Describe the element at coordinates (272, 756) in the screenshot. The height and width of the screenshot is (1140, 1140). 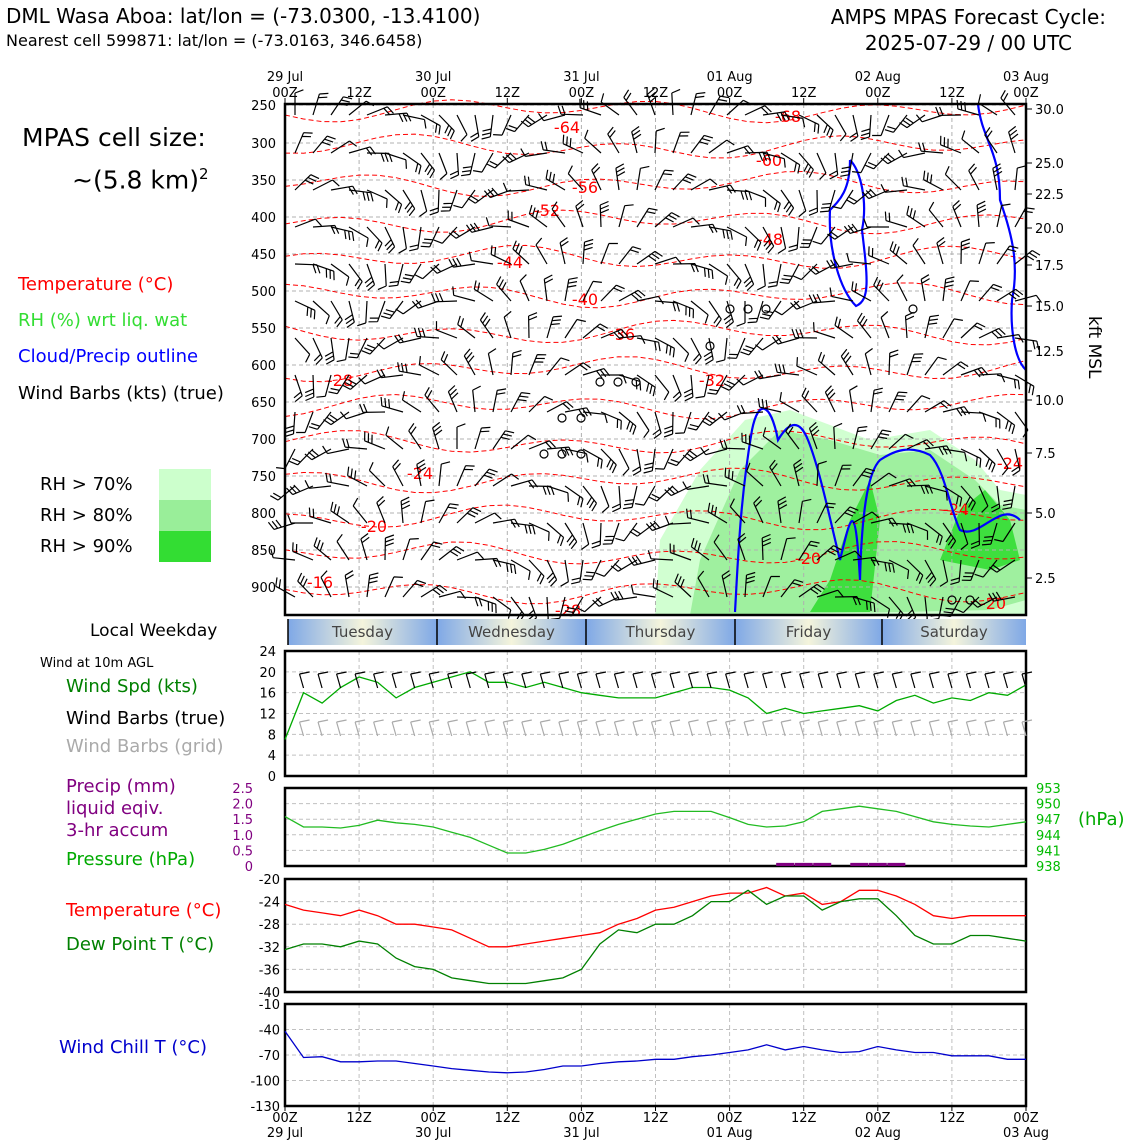
I see `wind-ytick-label: 4` at that location.